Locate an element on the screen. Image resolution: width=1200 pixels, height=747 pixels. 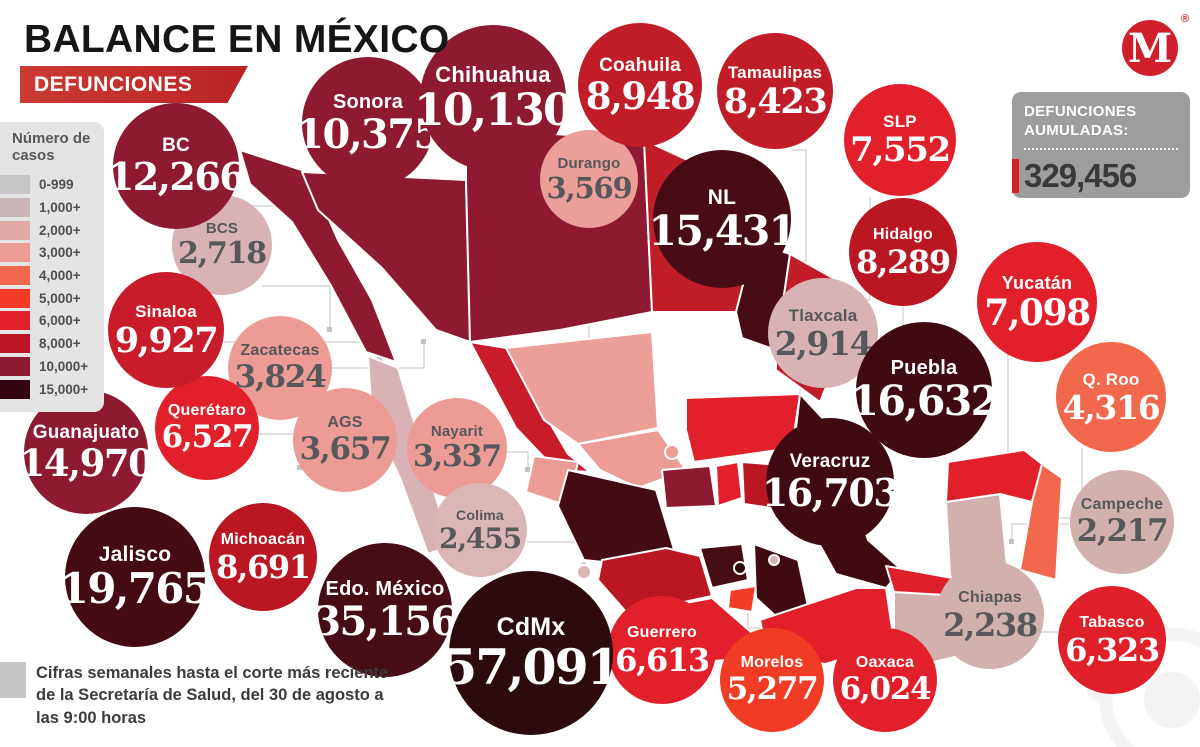
map-state-tlaxcala is located at coordinates (774, 560).